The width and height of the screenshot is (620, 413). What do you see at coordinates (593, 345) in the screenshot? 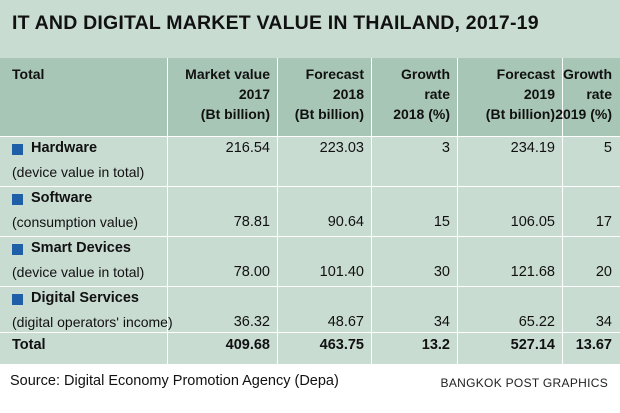
I see `total-cell: 13.67` at bounding box center [593, 345].